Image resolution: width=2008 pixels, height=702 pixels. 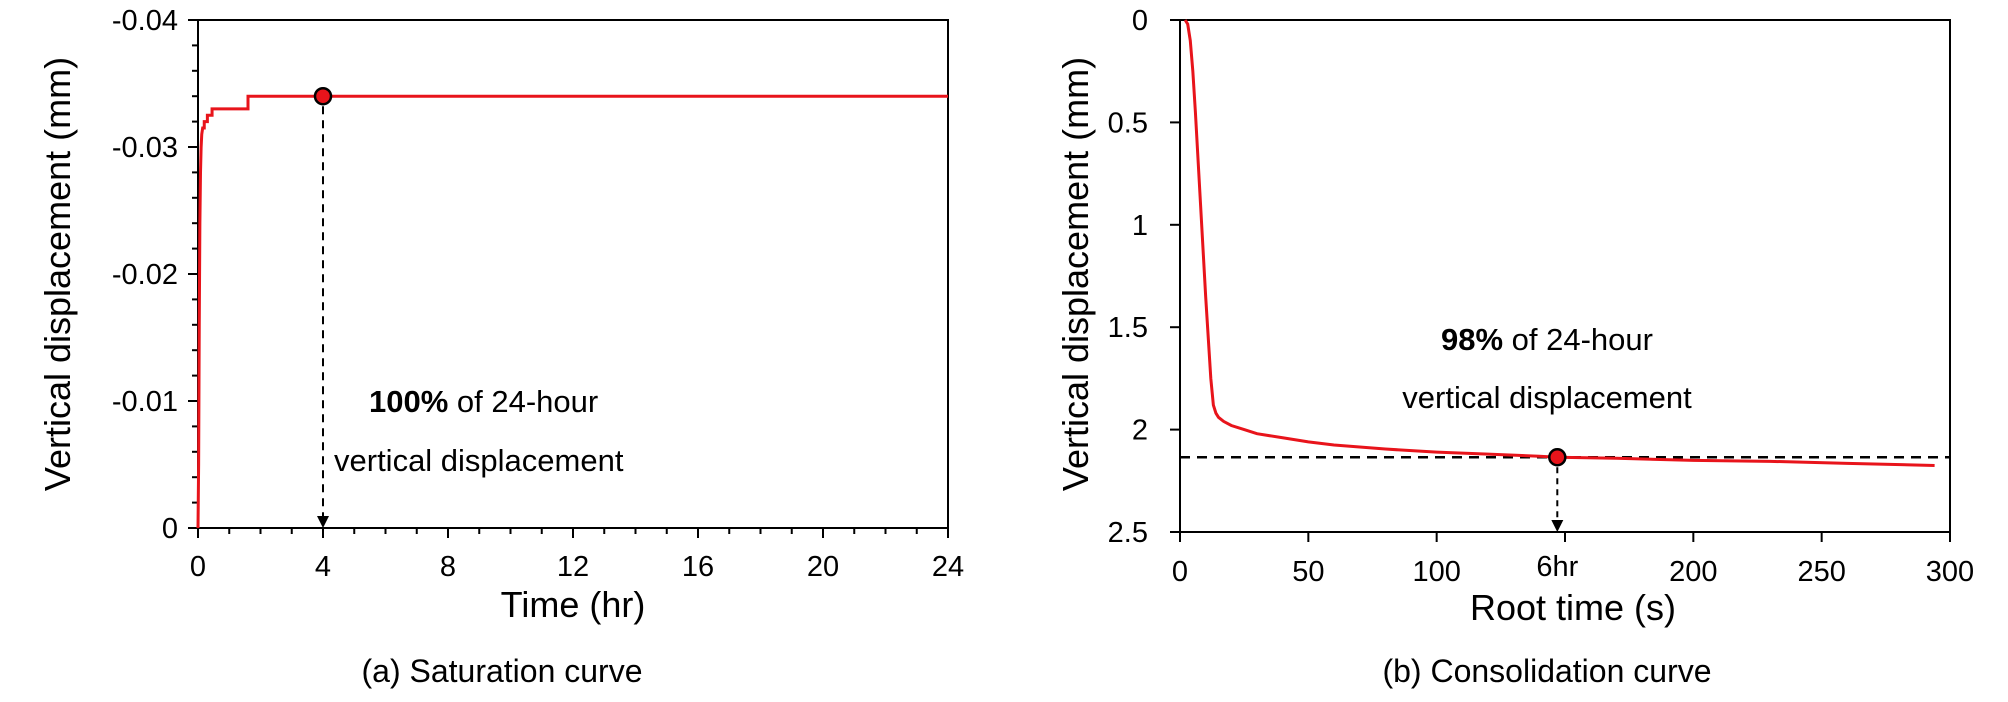 I want to click on x-tick-label: 20, so click(x=823, y=567).